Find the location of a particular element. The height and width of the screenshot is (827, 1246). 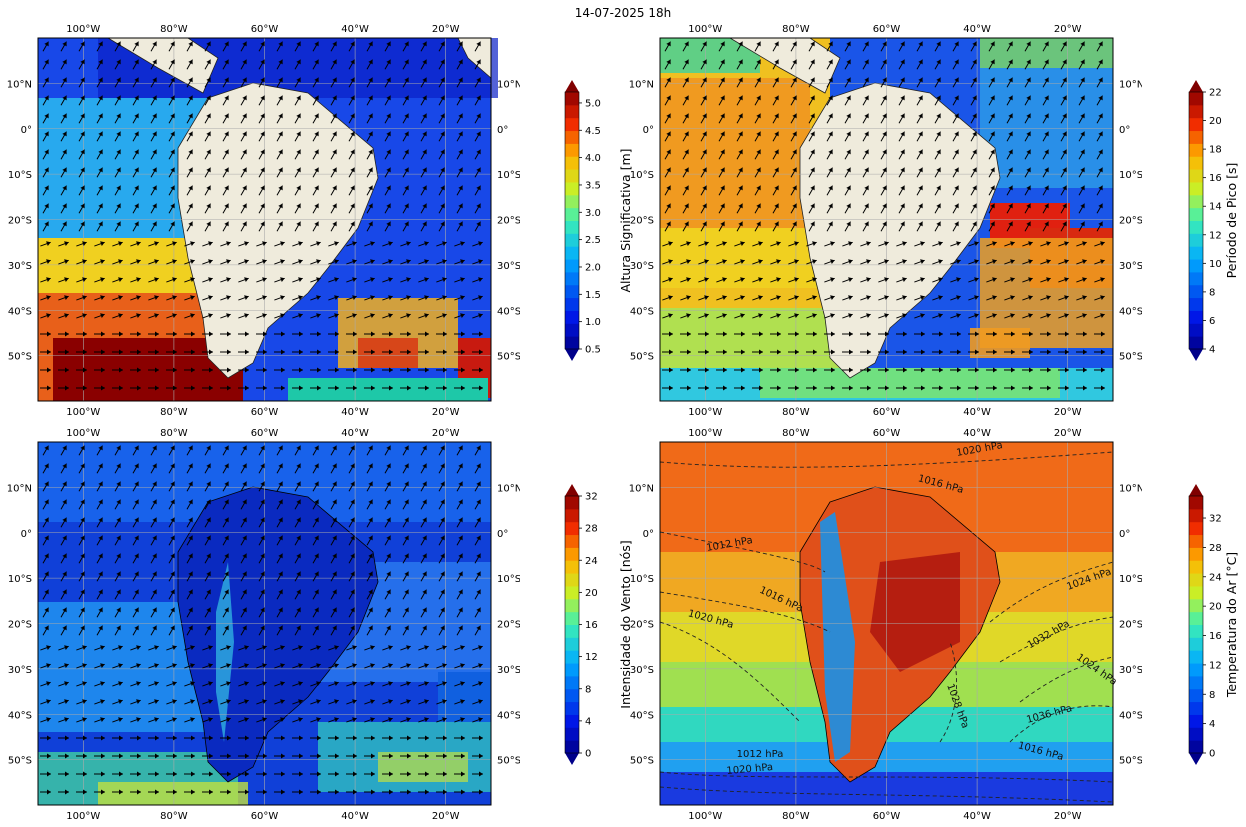

colorbar-tick-label: 3.5 is located at coordinates (593, 185).